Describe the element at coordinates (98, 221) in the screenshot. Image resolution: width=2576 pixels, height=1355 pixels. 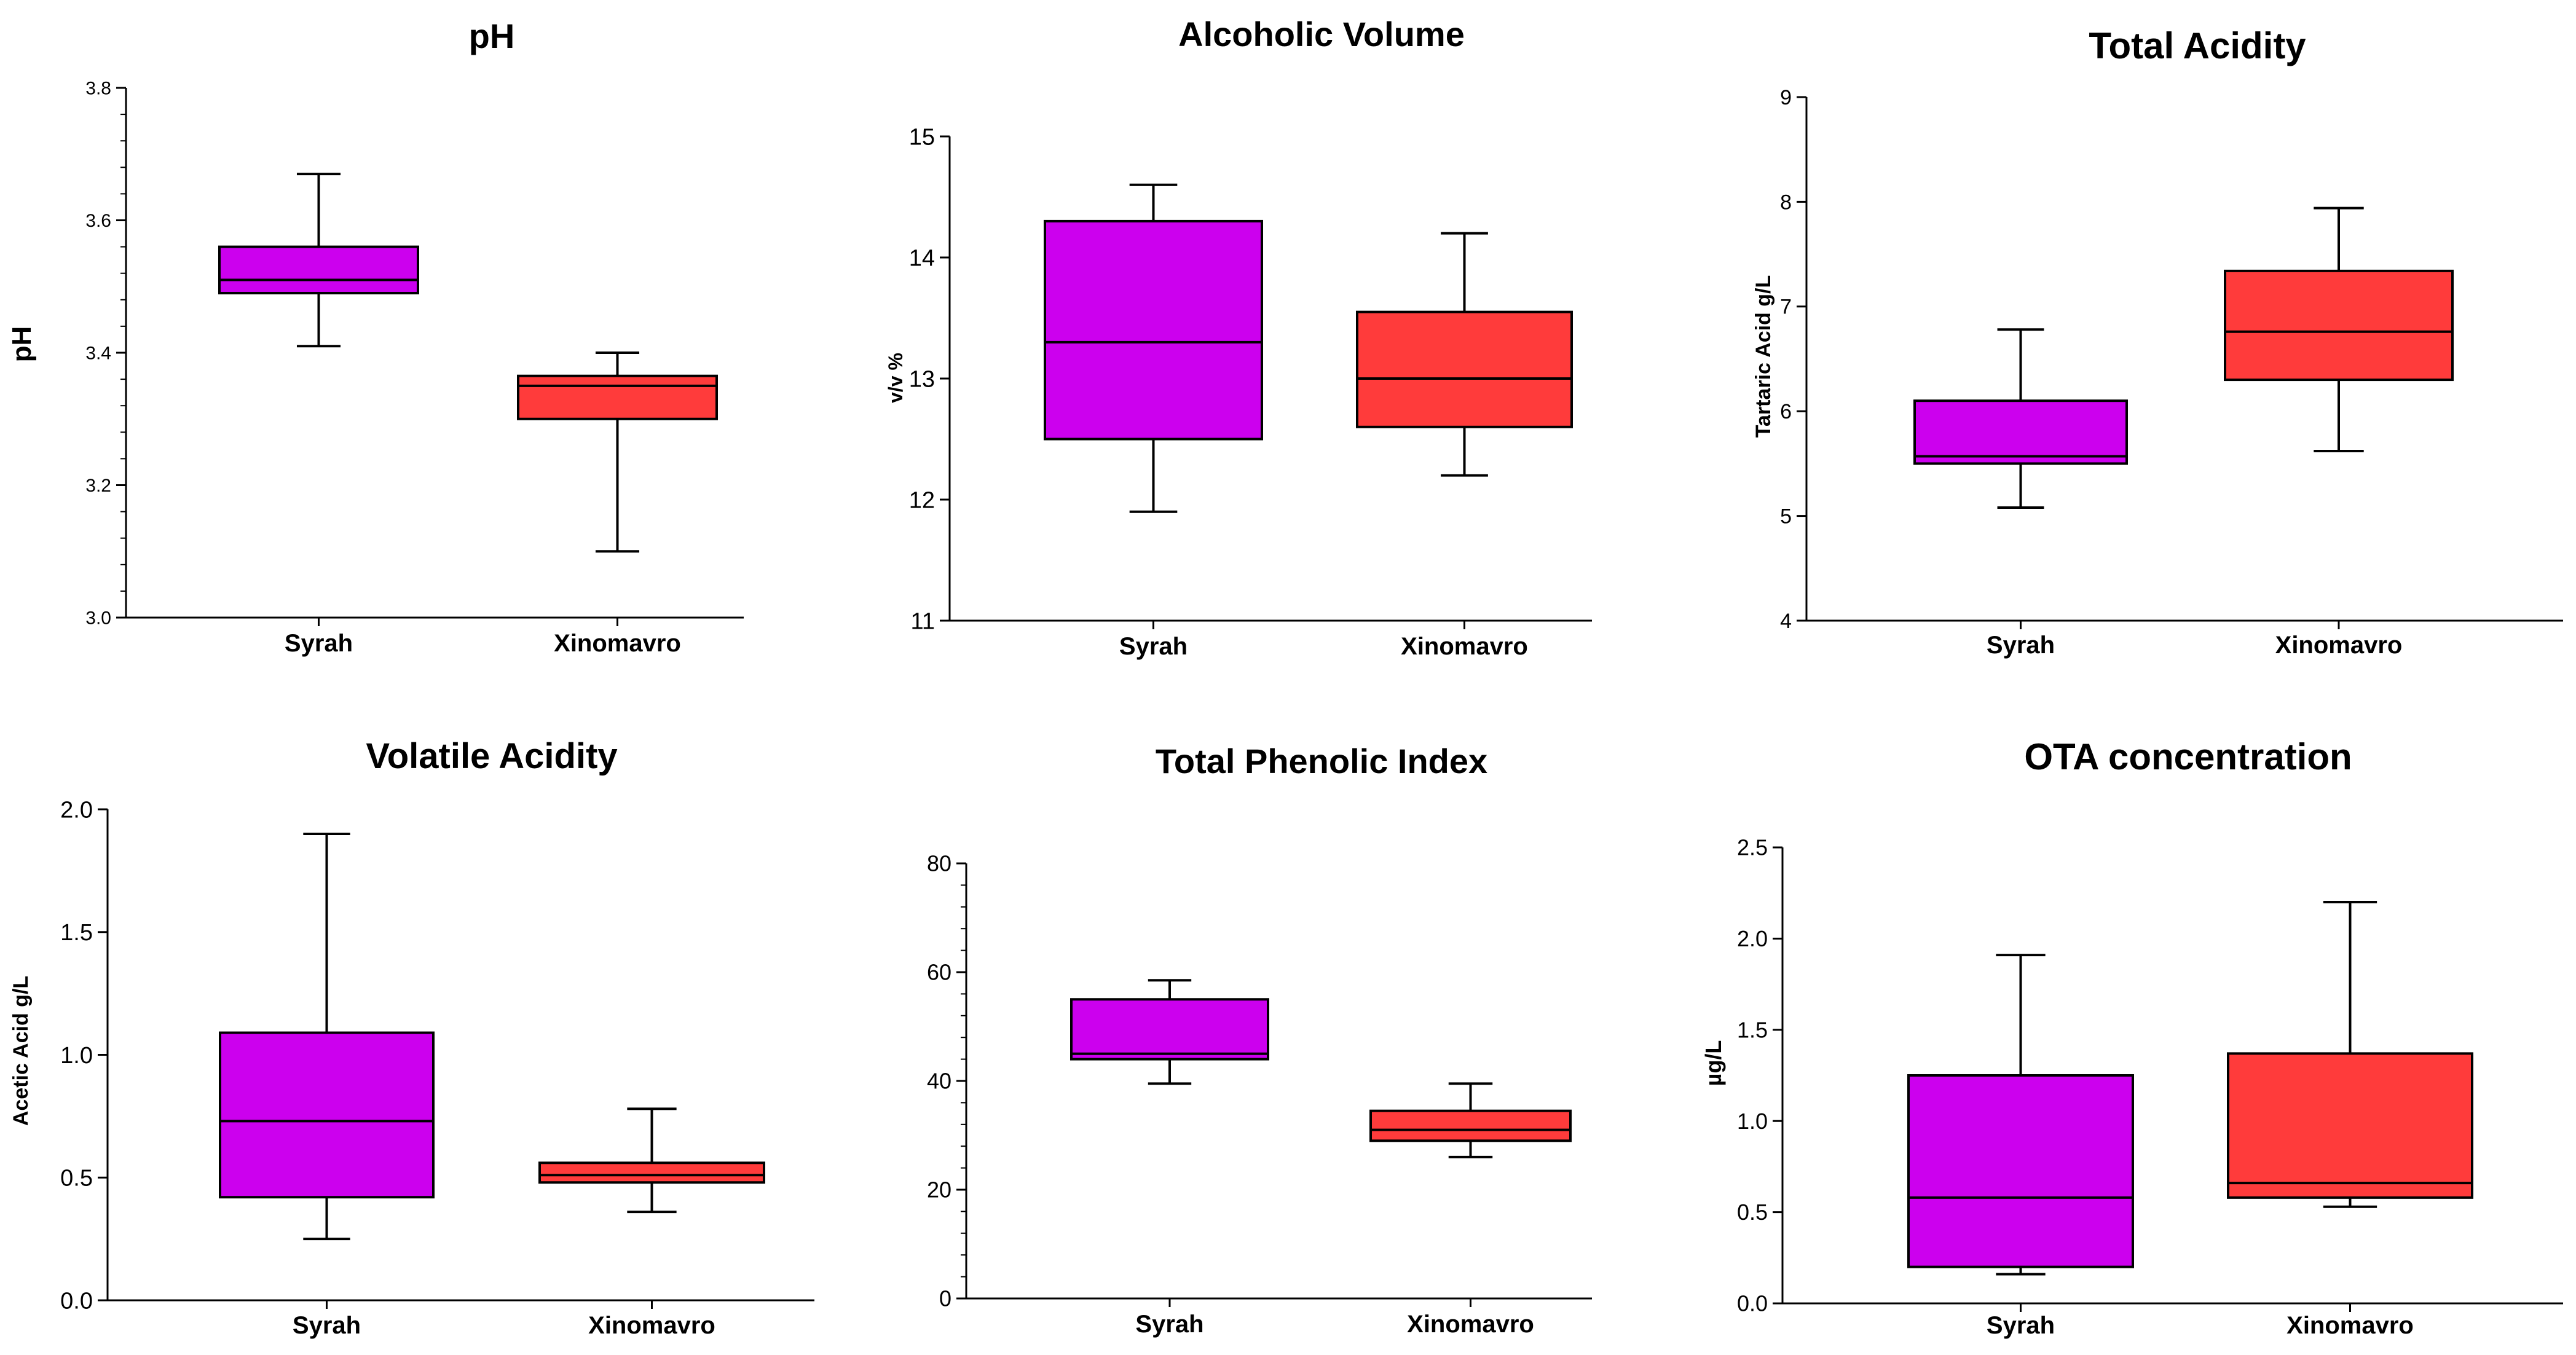
I see `y-tick-label: 3.6` at that location.